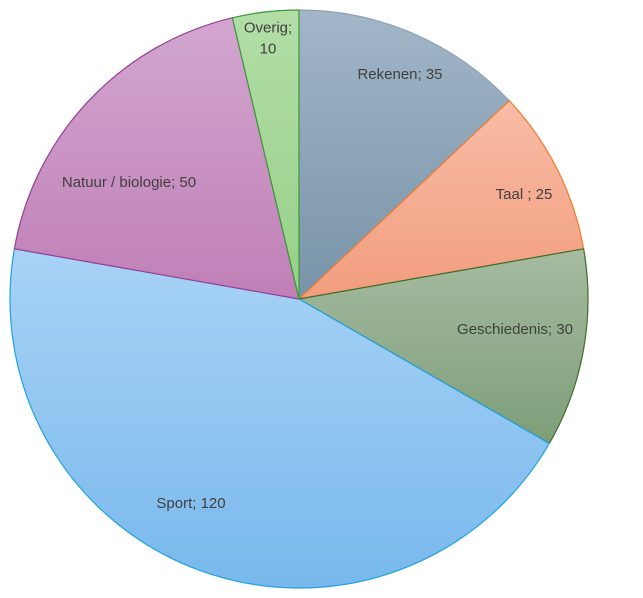 This screenshot has width=643, height=598. Describe the element at coordinates (265, 154) in the screenshot. I see `pie-slice-overig` at that location.